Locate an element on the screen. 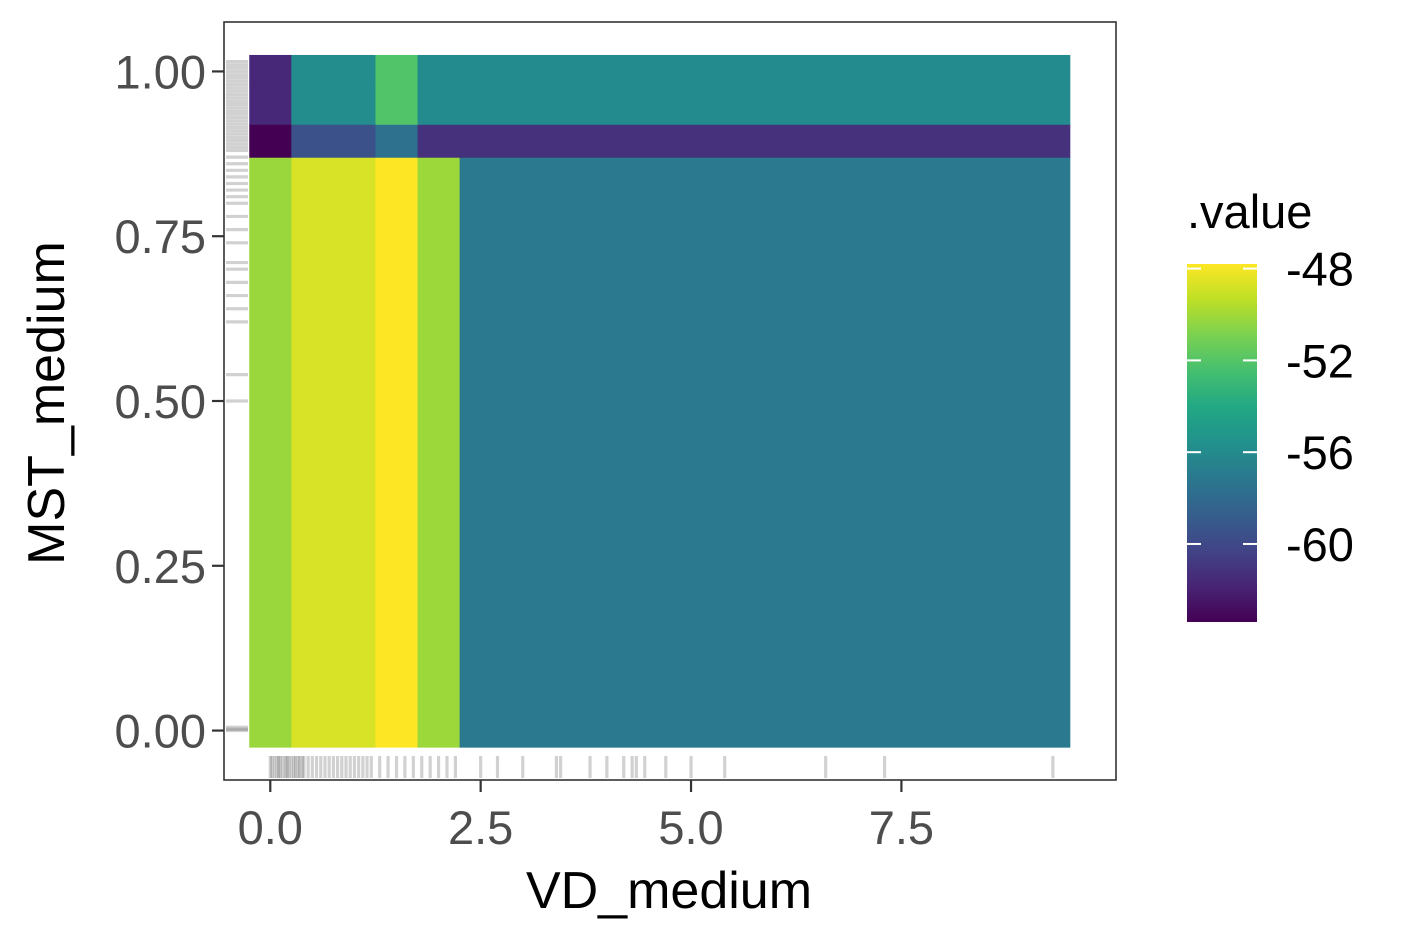 The image size is (1417, 944). y-tick-label: 0.00 is located at coordinates (160, 731).